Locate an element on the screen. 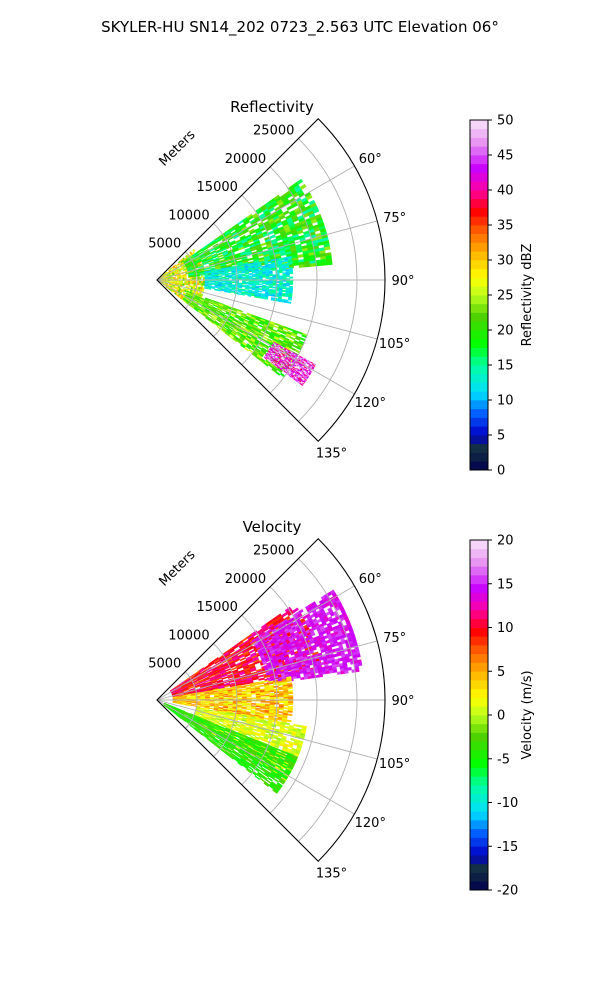 The height and width of the screenshot is (1000, 600). colorbar-tick-label: 10 is located at coordinates (505, 401).